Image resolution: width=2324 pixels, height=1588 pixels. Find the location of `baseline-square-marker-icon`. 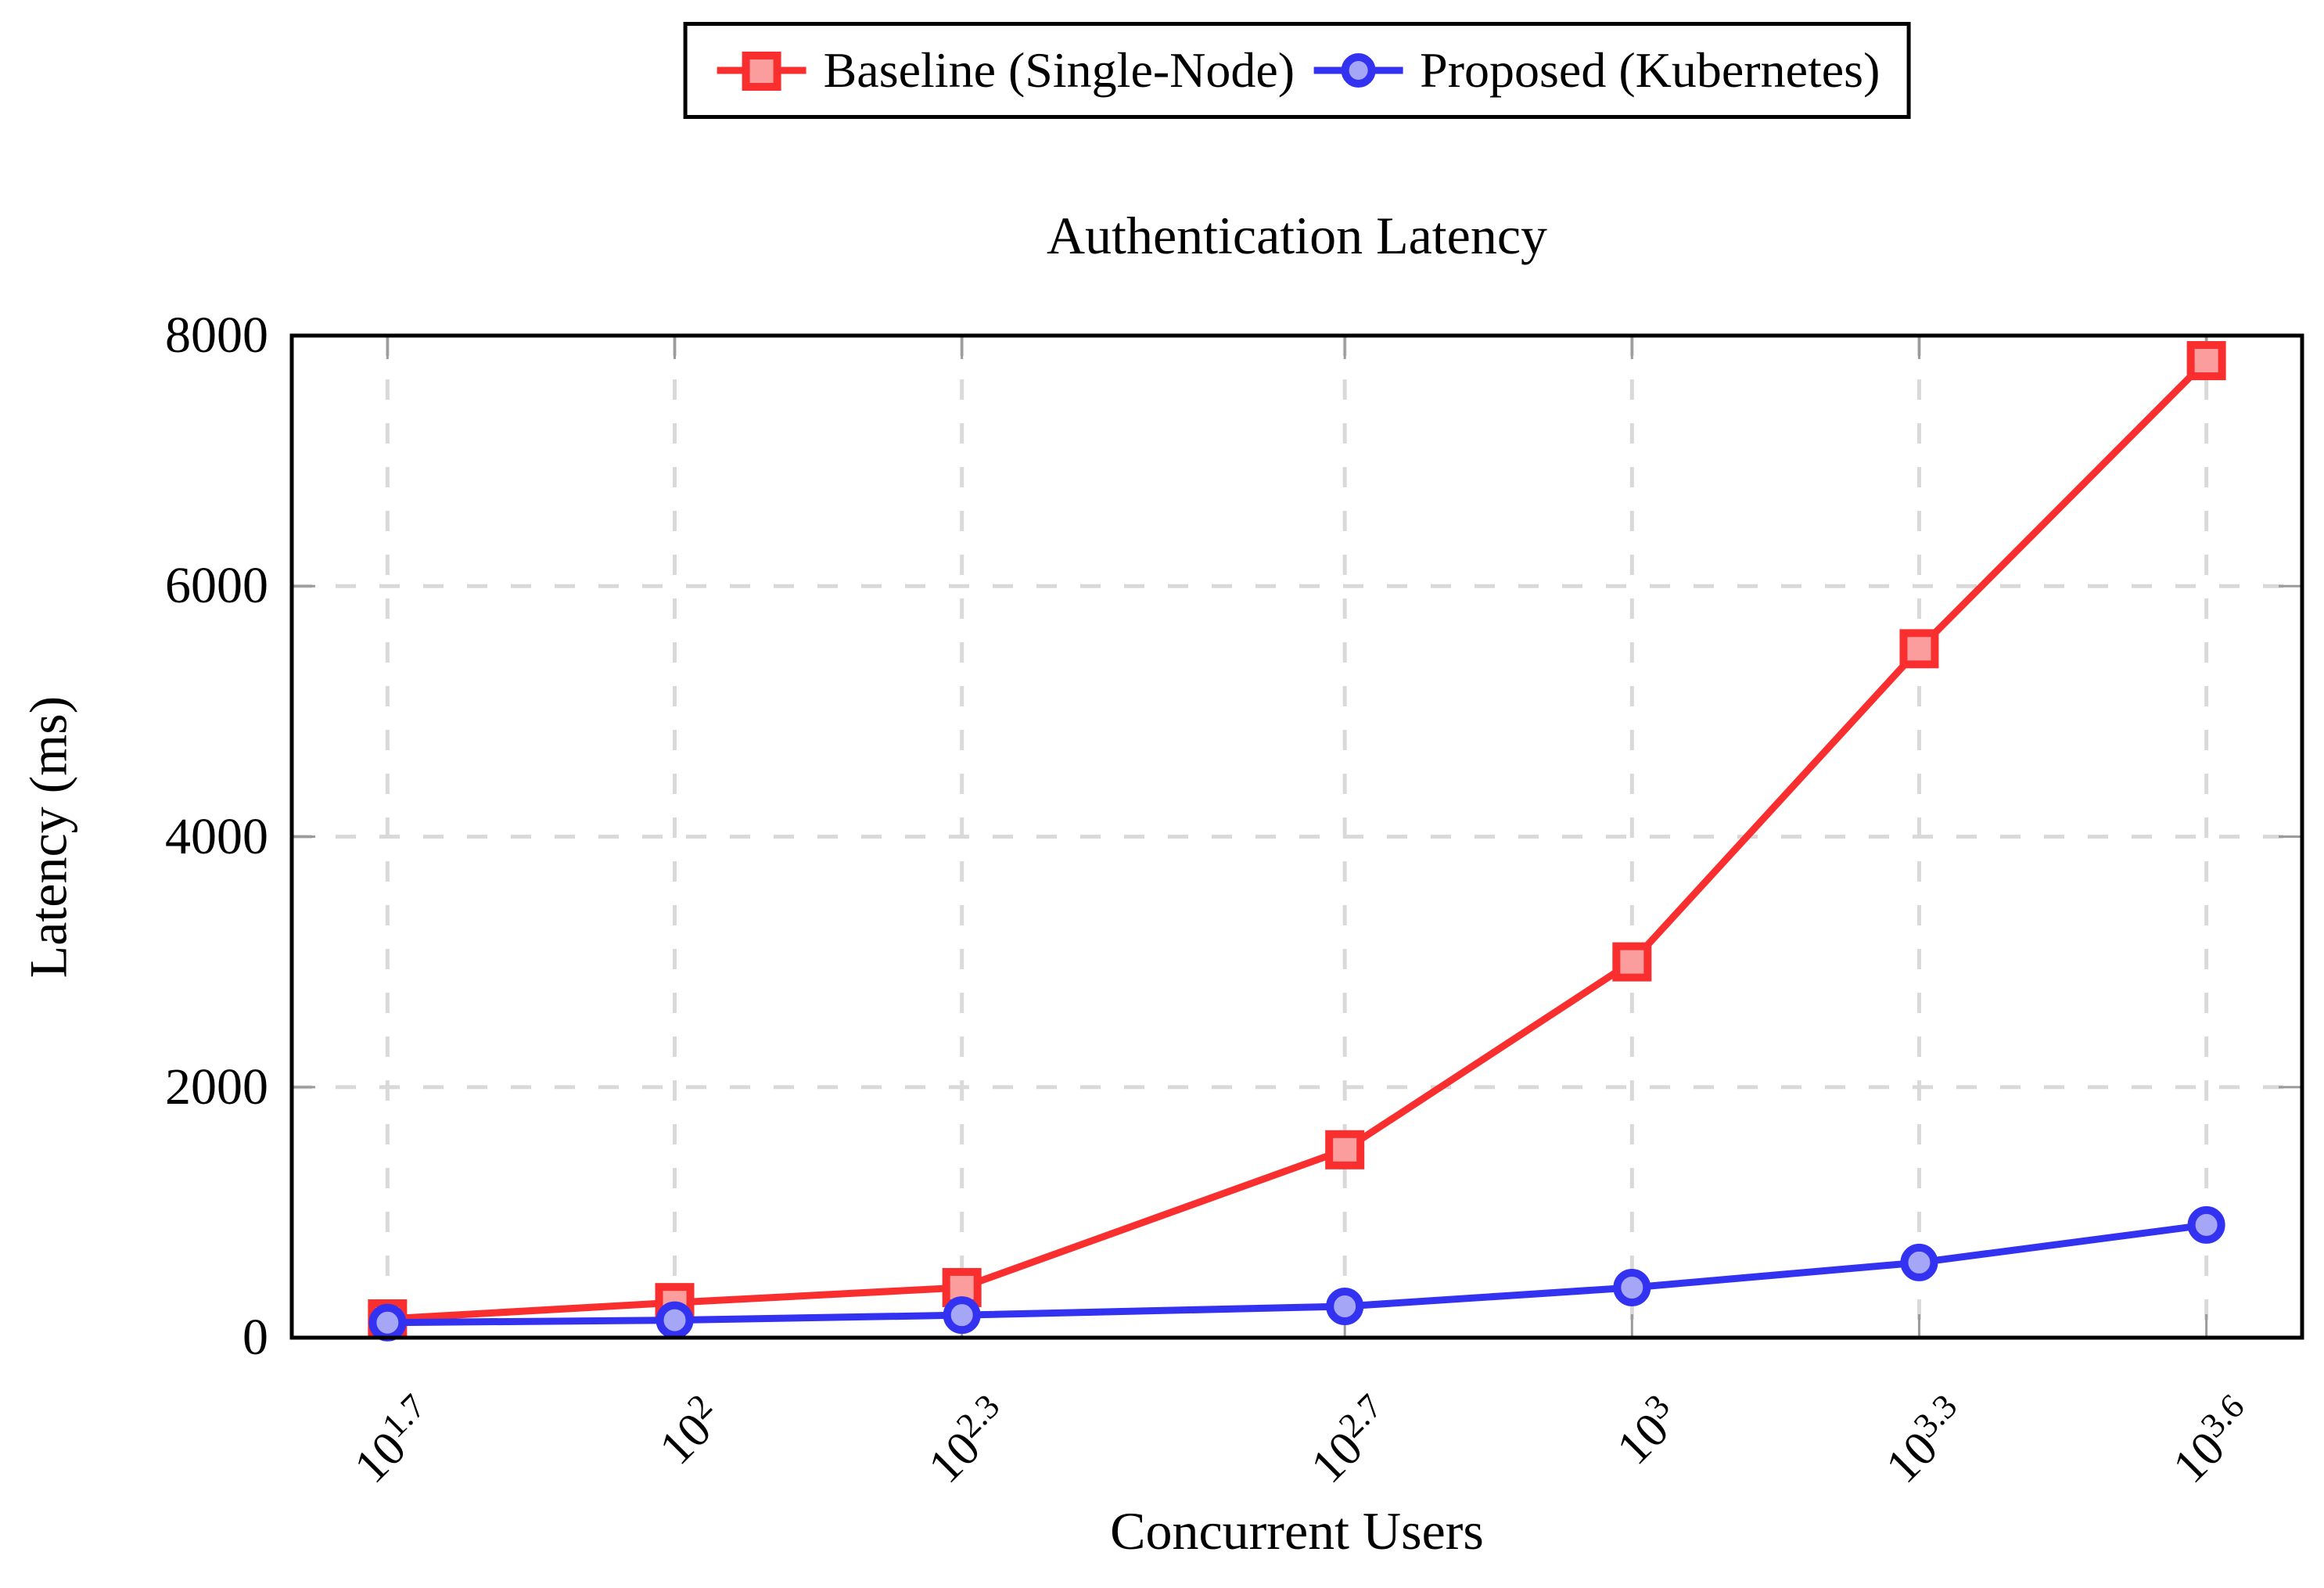

baseline-square-marker-icon is located at coordinates (762, 71).